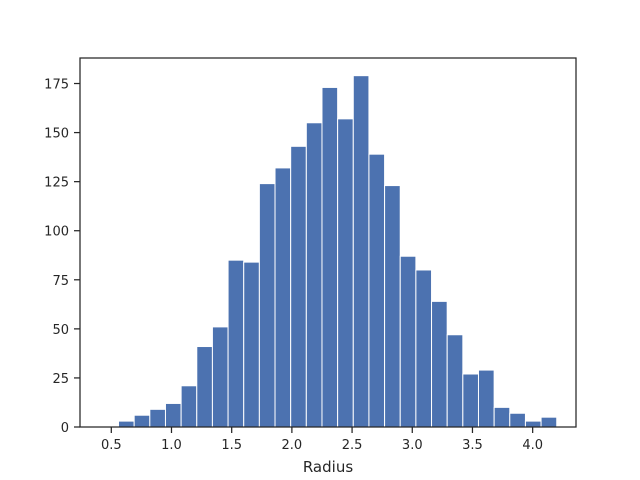 Image resolution: width=640 pixels, height=480 pixels. I want to click on y-tick-label: 0, so click(65, 428).